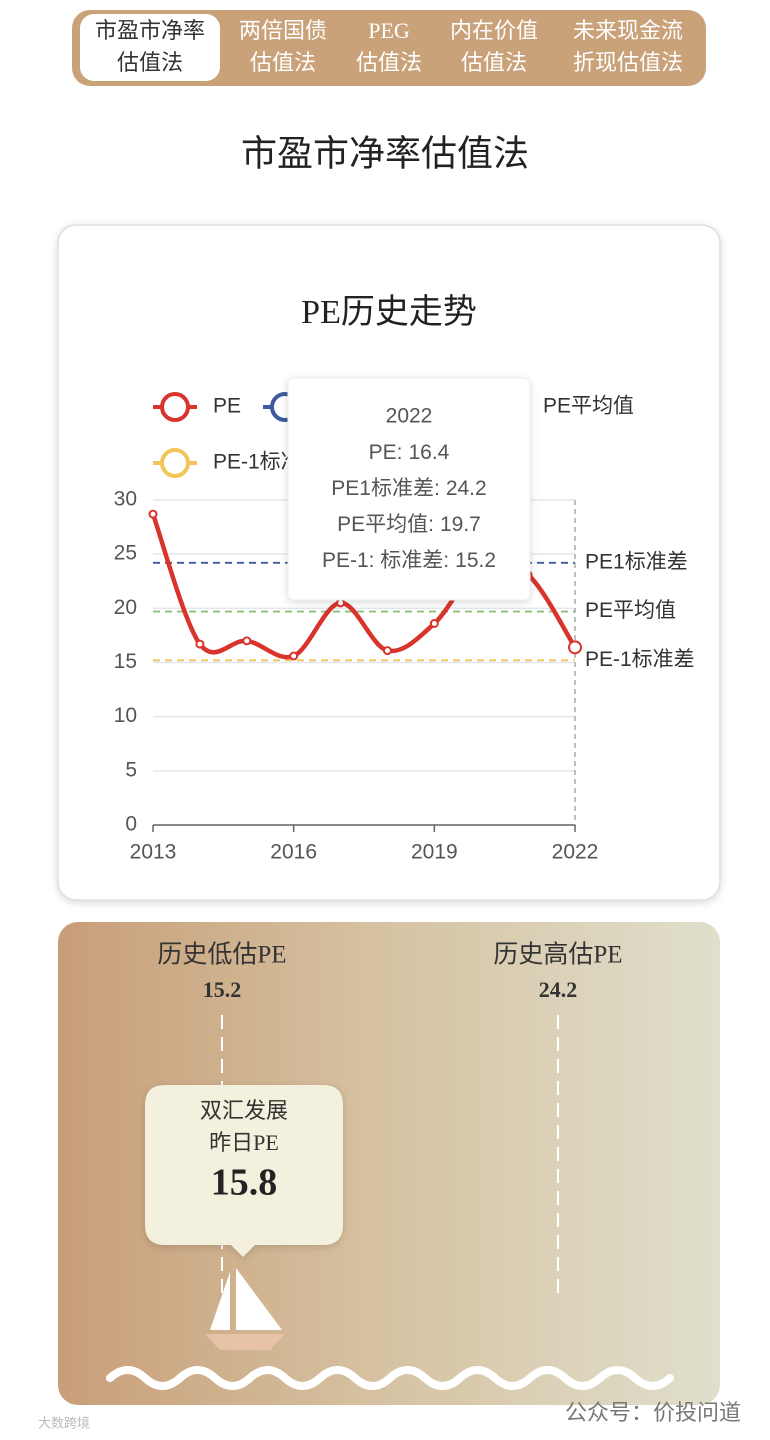 Image resolution: width=770 pixels, height=1440 pixels. I want to click on tooltip-value: 15.2, so click(475, 560).